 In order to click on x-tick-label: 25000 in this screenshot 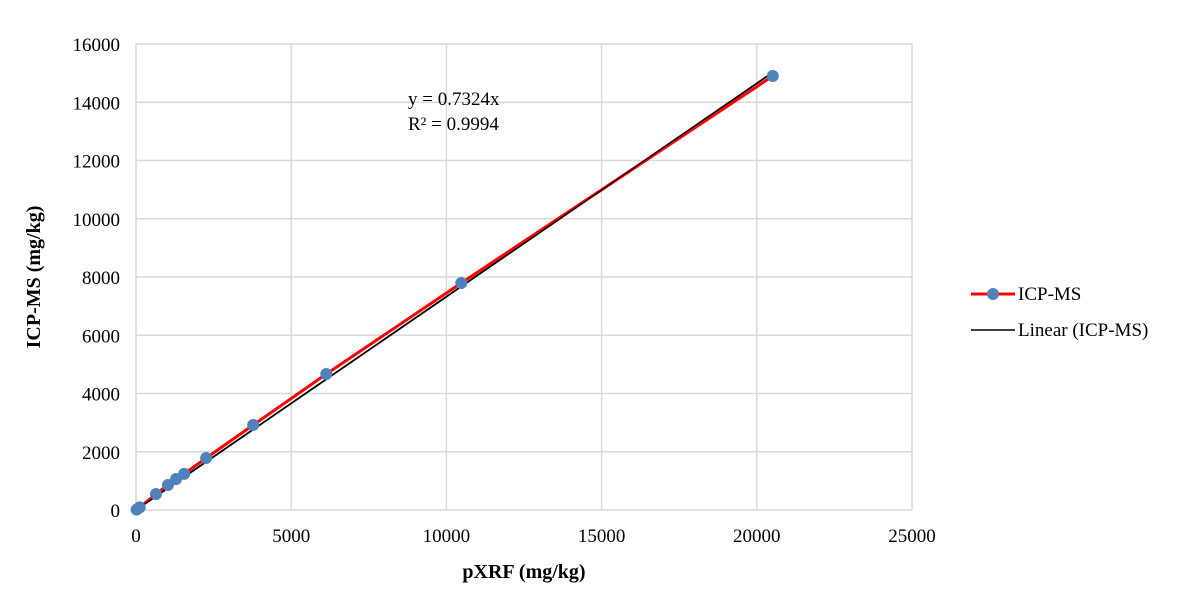, I will do `click(912, 536)`.